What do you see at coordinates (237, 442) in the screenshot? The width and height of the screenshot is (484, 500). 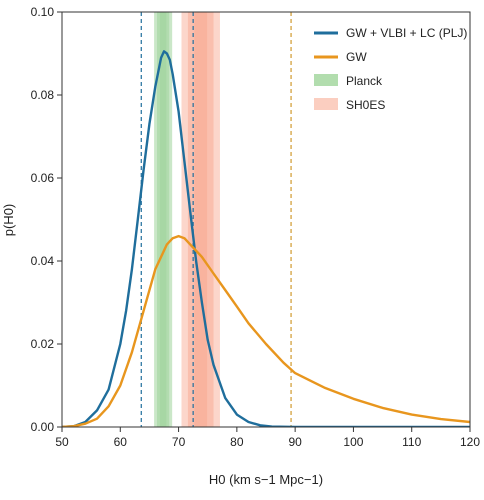 I see `x-tick-label: 80` at bounding box center [237, 442].